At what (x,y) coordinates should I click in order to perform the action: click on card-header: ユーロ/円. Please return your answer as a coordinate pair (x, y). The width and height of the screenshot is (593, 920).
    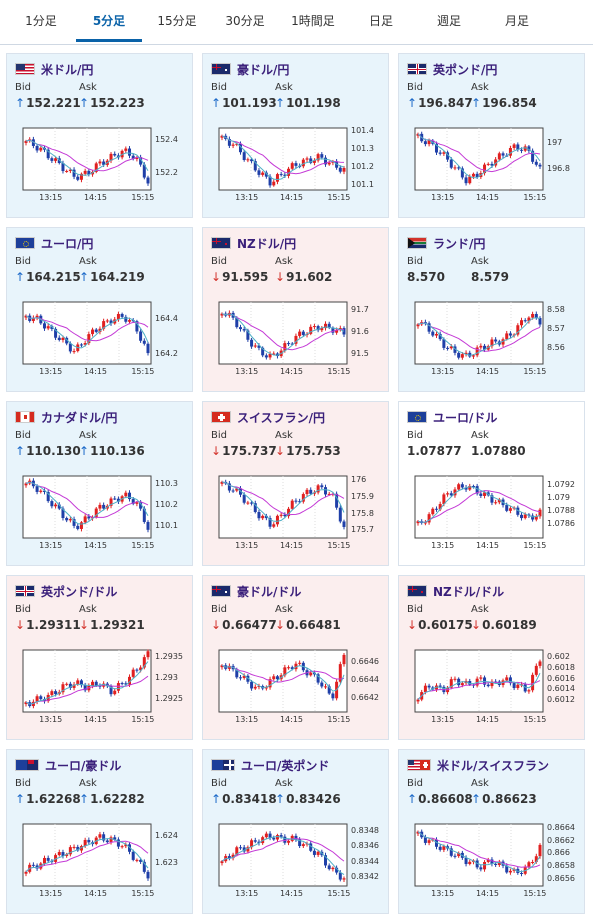
    Looking at the image, I should click on (54, 243).